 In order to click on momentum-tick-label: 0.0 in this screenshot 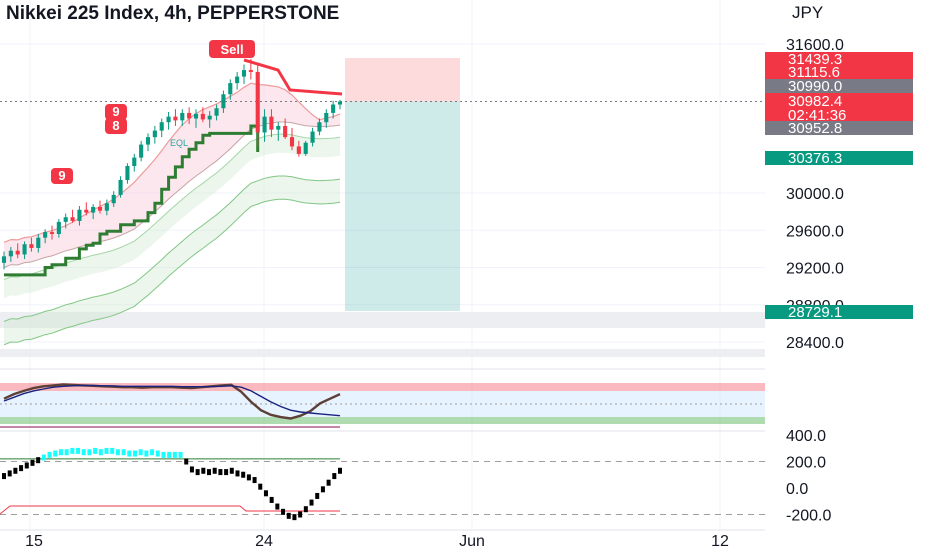, I will do `click(797, 489)`.